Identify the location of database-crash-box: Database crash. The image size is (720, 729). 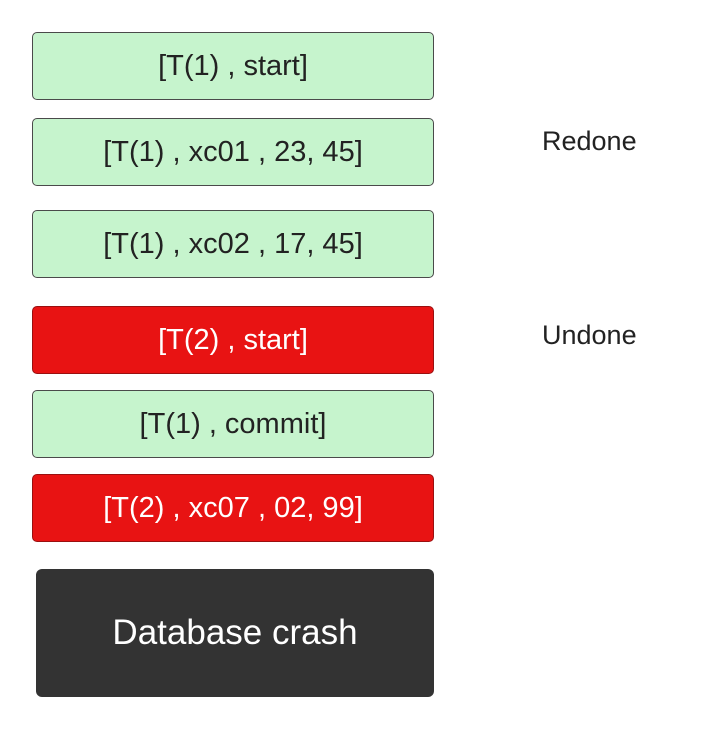
(235, 633).